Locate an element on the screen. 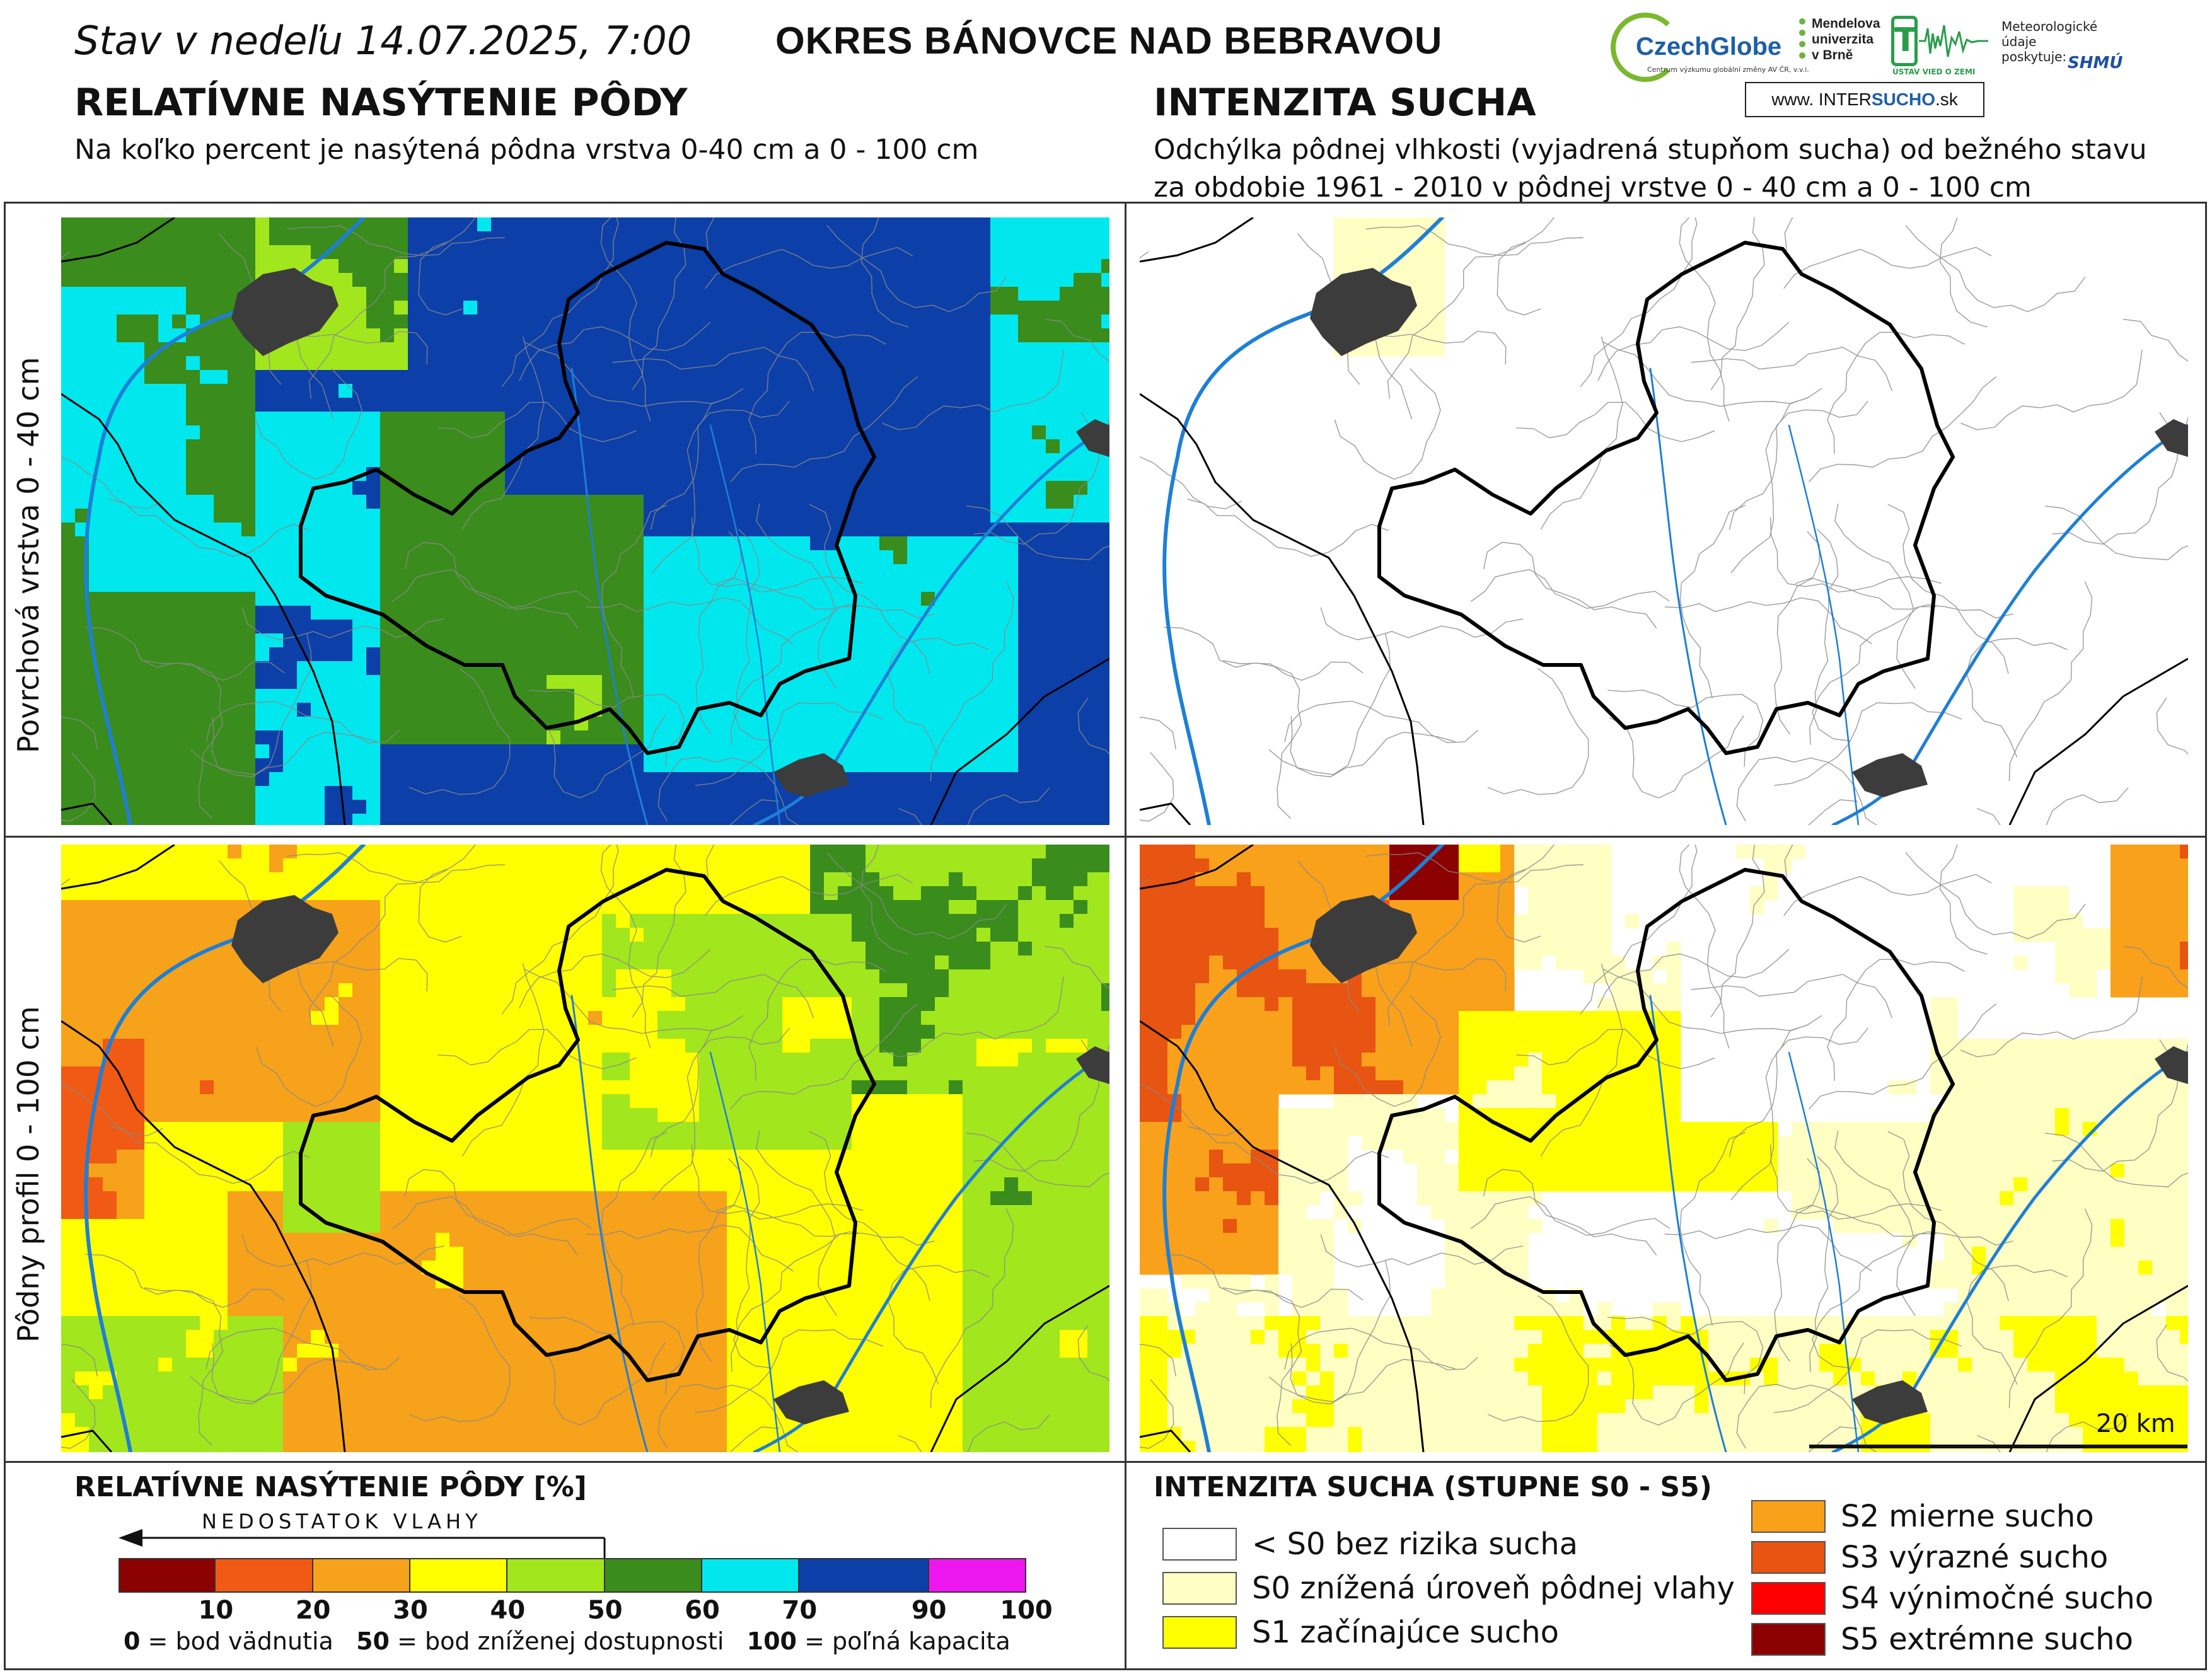 Image resolution: width=2212 pixels, height=1674 pixels. colorbar-tick-label: 60 is located at coordinates (702, 1610).